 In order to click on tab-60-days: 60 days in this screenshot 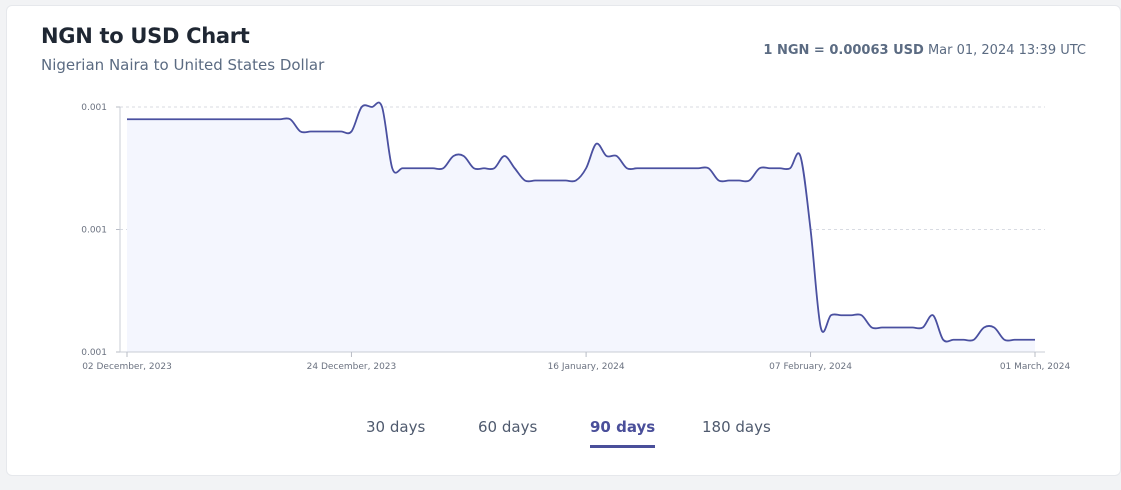, I will do `click(508, 427)`.